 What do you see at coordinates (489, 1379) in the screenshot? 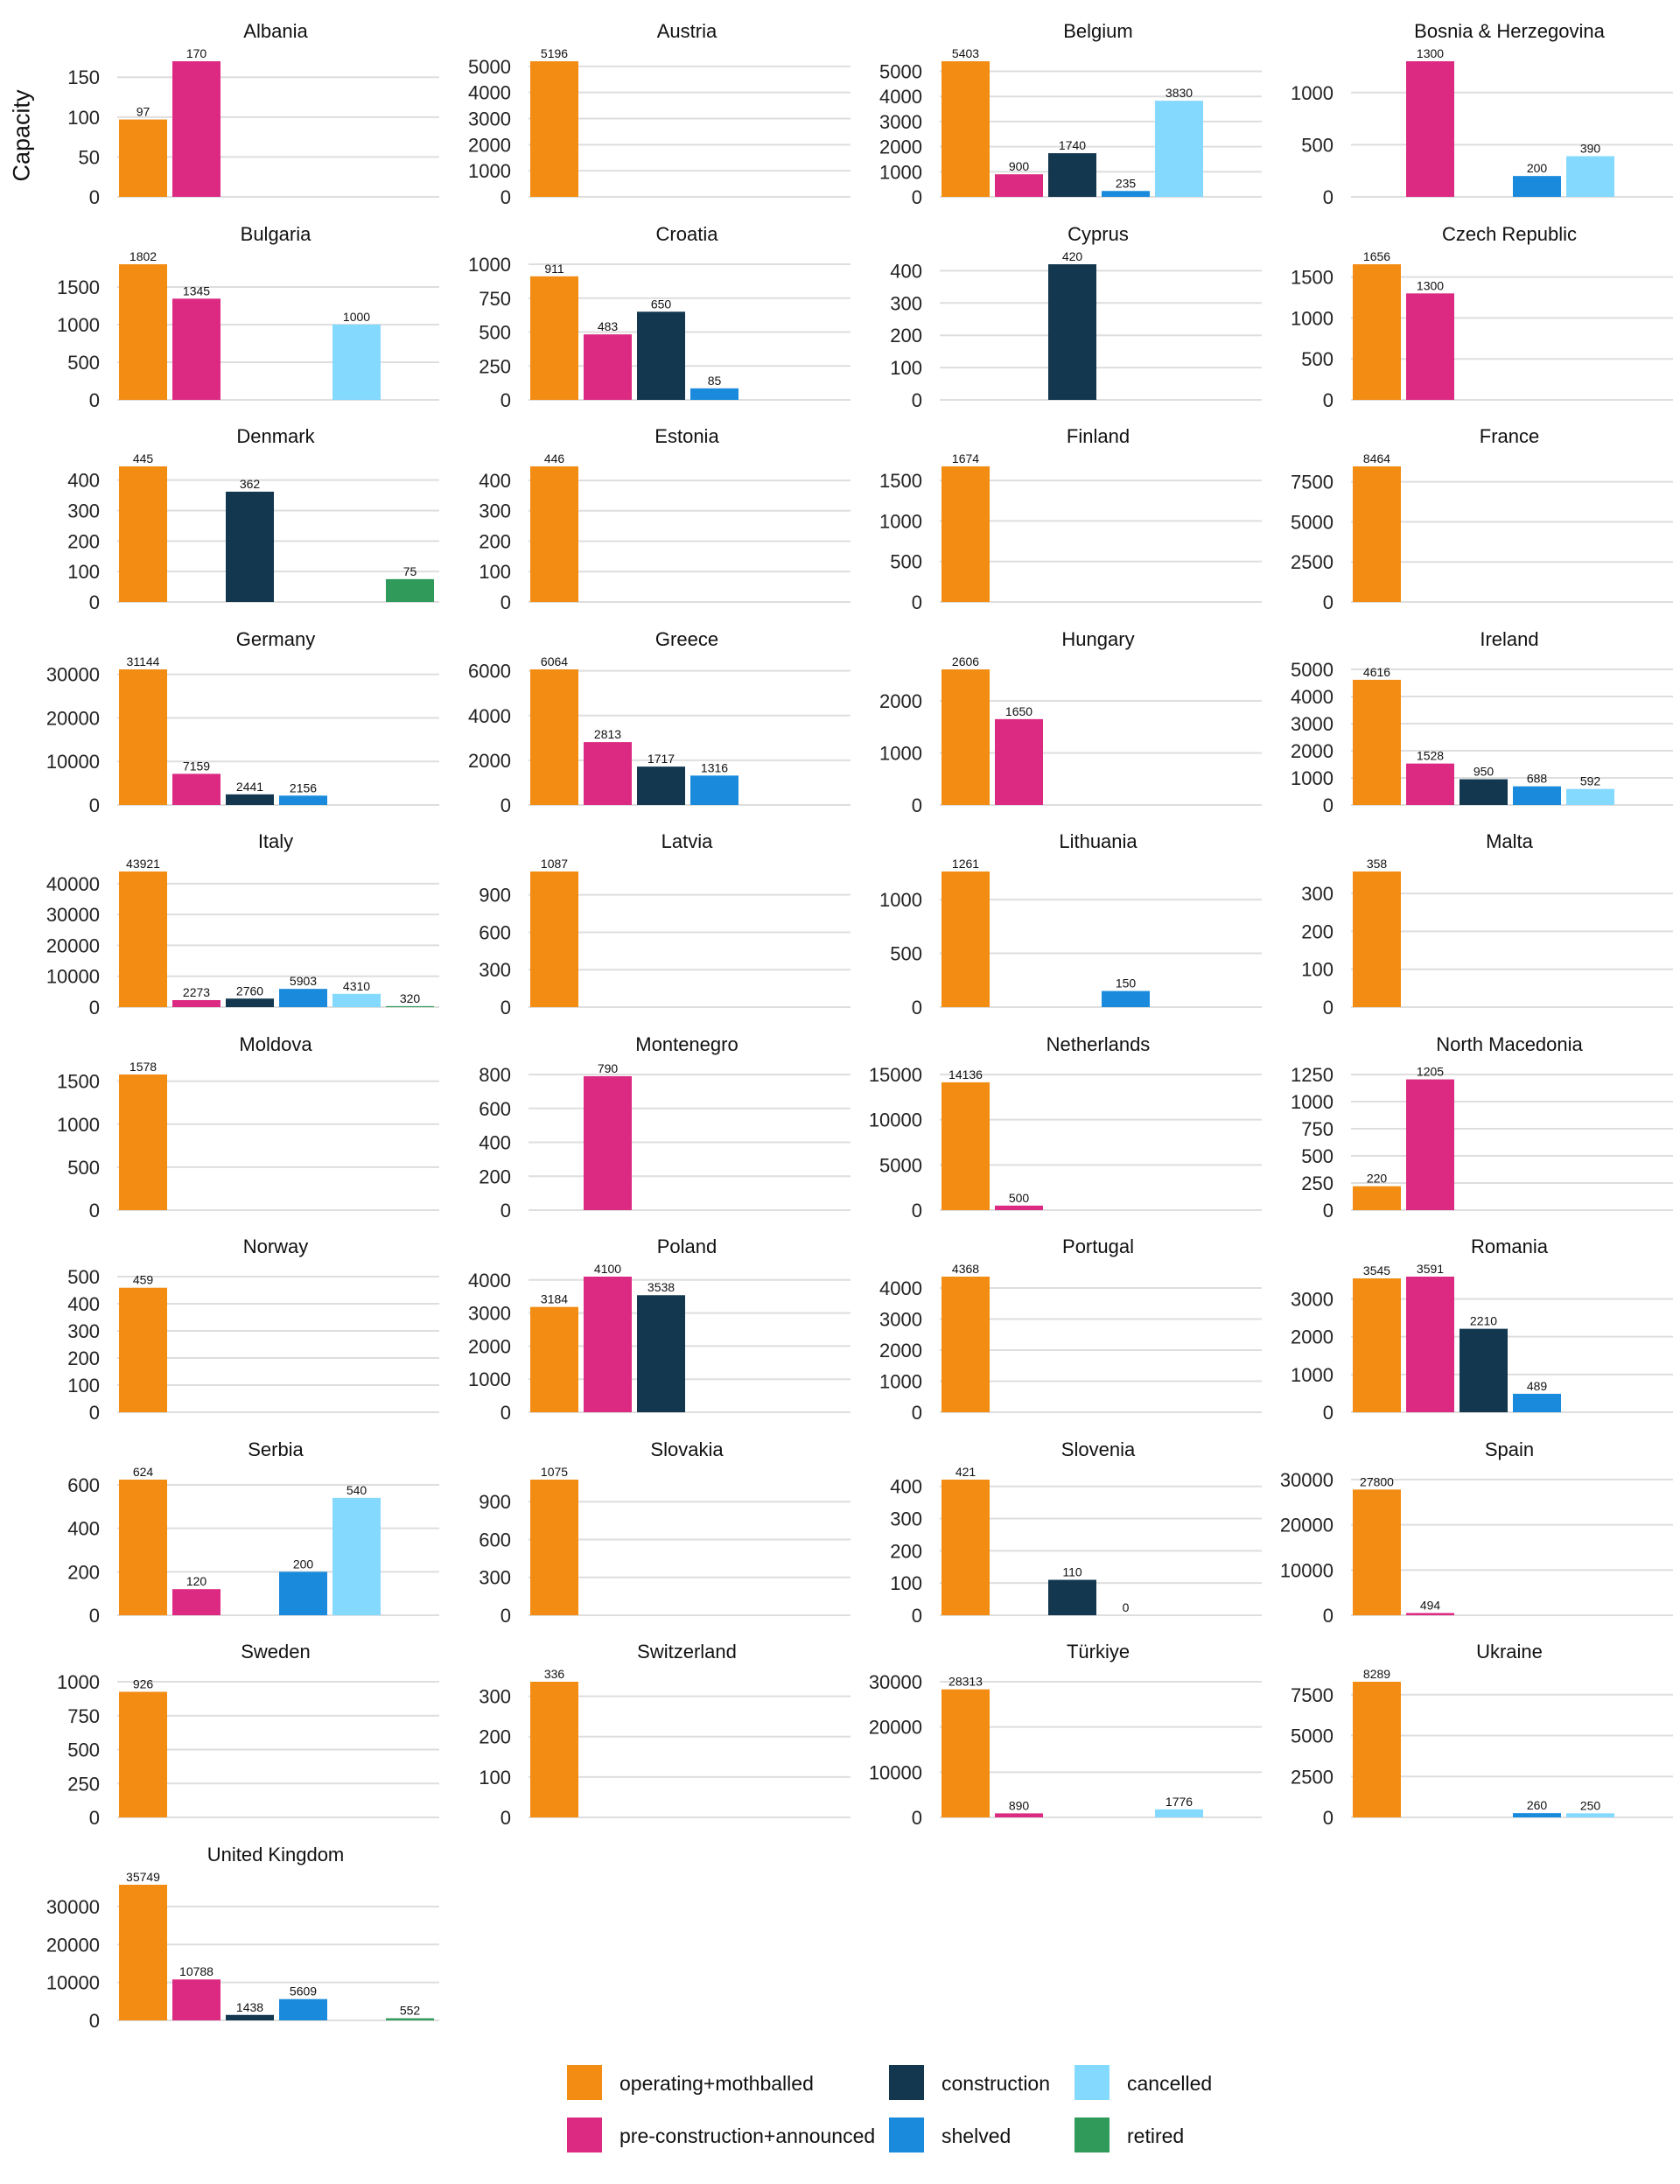
I see `y-tick-label: 1000` at bounding box center [489, 1379].